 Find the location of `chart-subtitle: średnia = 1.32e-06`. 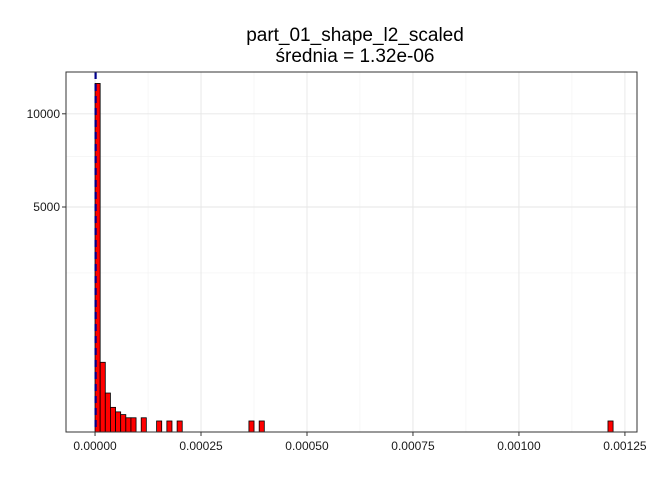

chart-subtitle: średnia = 1.32e-06 is located at coordinates (355, 56).